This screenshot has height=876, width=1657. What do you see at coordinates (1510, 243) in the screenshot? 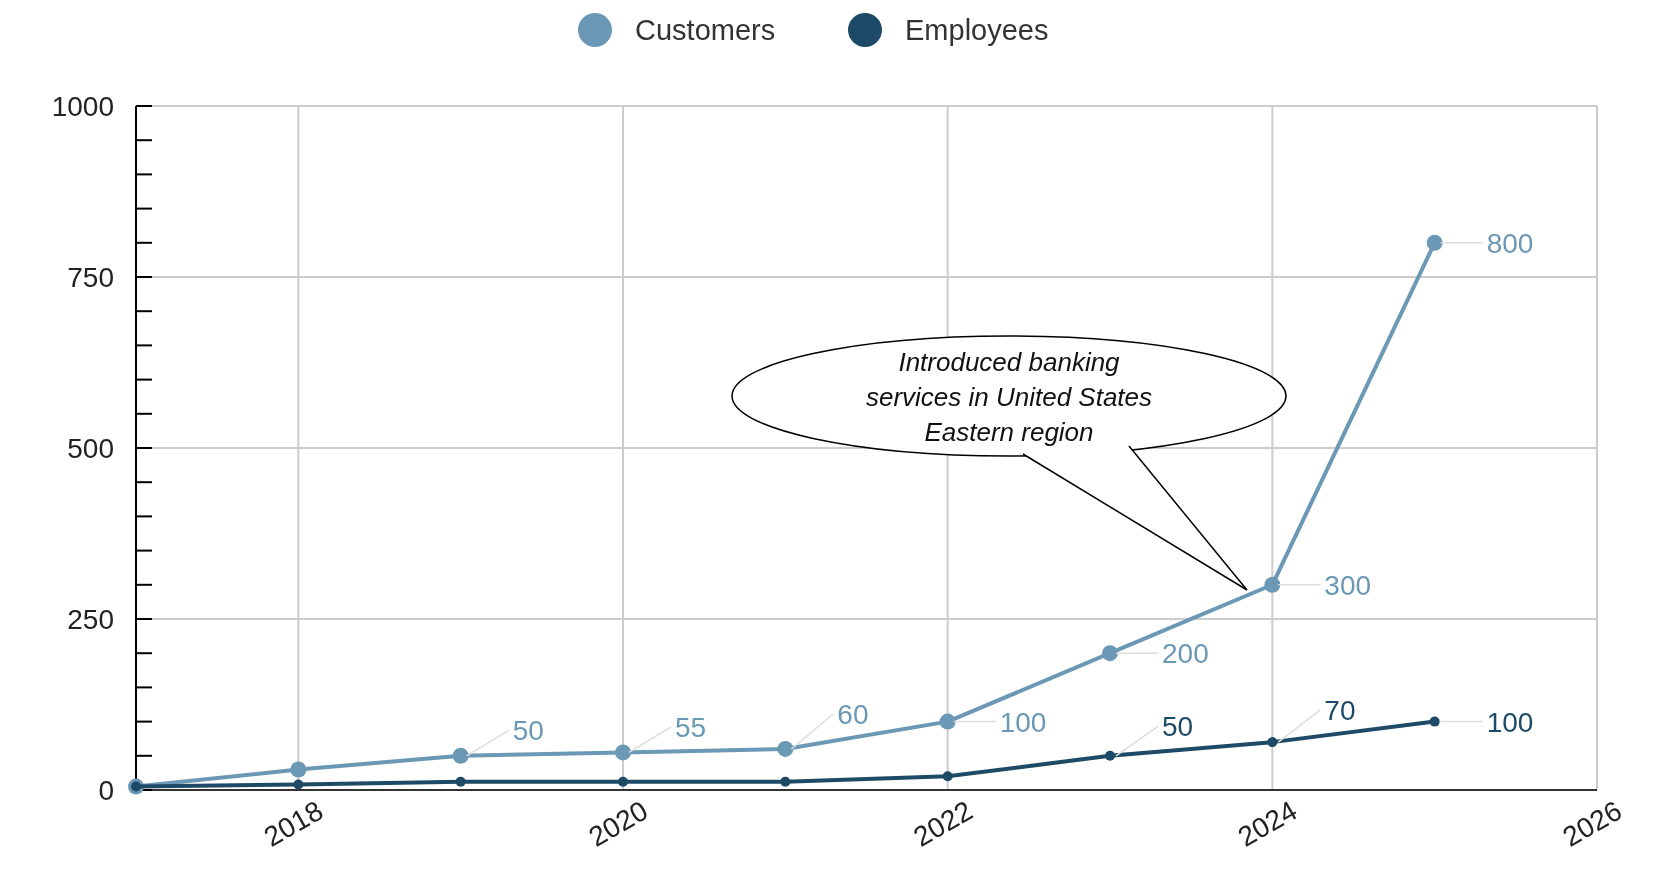
I see `data-label: 800` at bounding box center [1510, 243].